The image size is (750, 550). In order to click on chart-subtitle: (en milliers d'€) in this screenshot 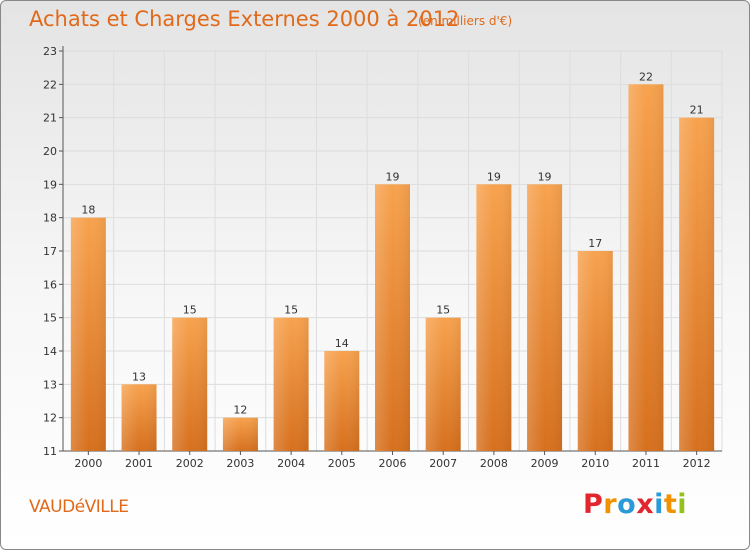, I will do `click(465, 21)`.